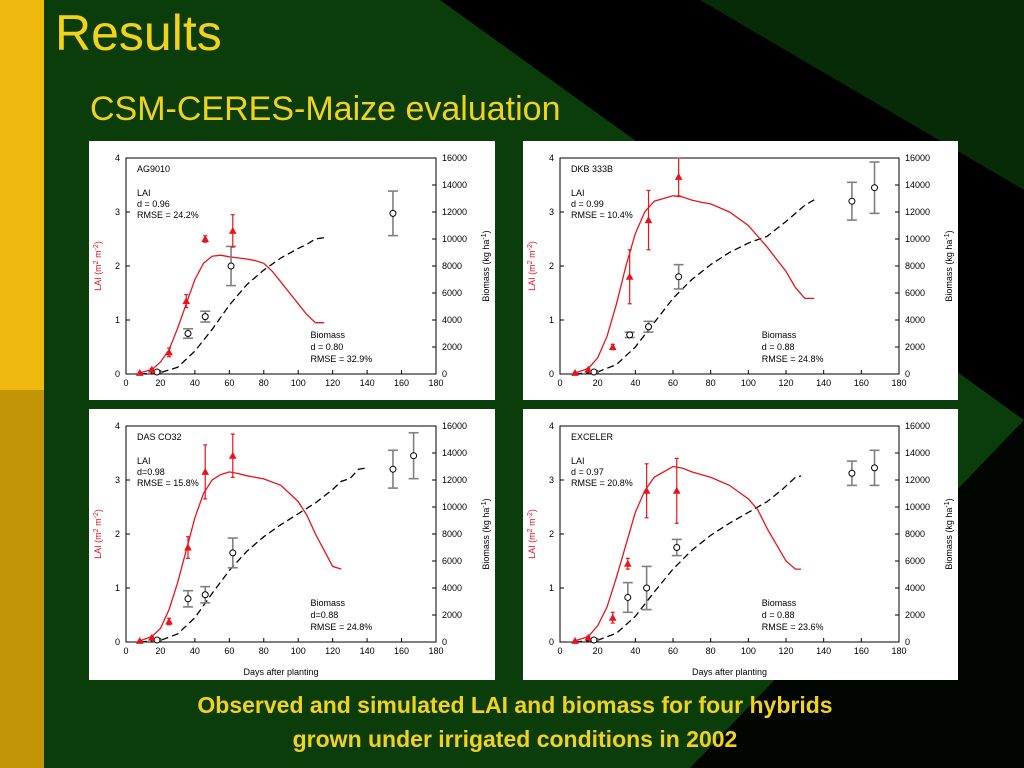 The height and width of the screenshot is (768, 1024). I want to click on y-left-axis-label: LAI (m2 m-2), so click(98, 534).